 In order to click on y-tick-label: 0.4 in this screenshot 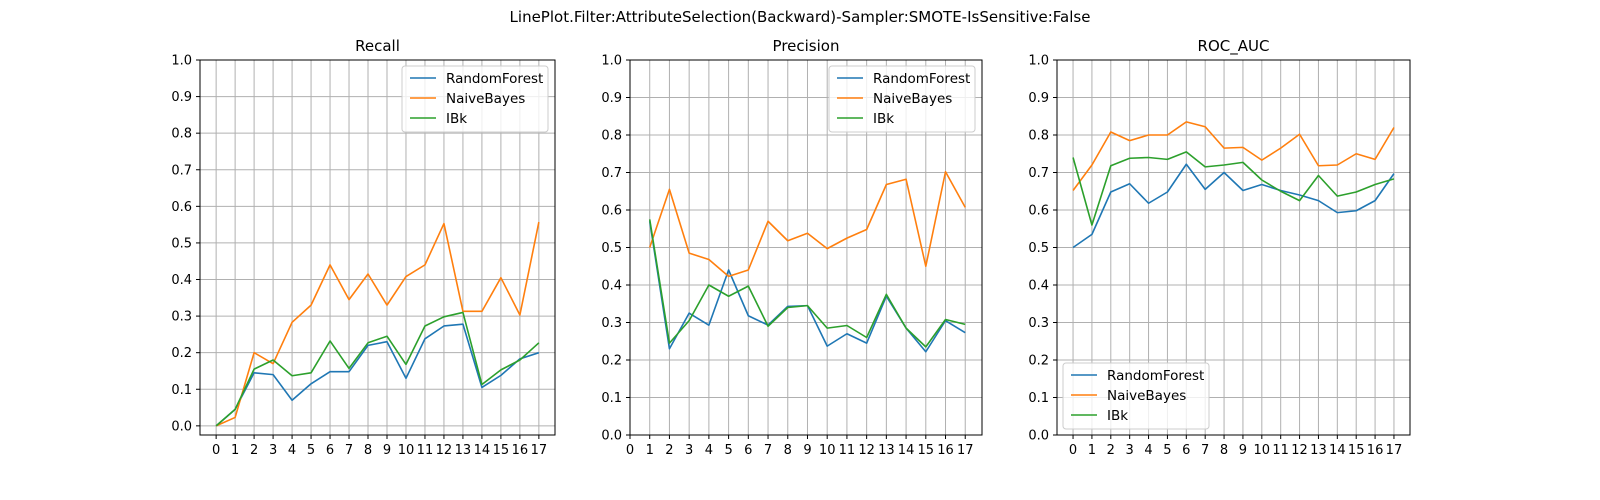, I will do `click(611, 286)`.